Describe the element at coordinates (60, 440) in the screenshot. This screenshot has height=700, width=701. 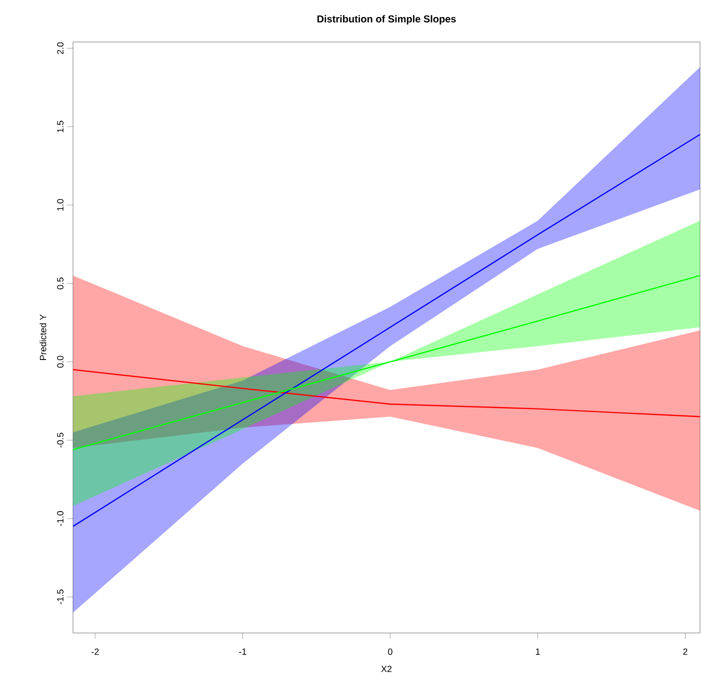
I see `y-tick-label: -0.5` at that location.